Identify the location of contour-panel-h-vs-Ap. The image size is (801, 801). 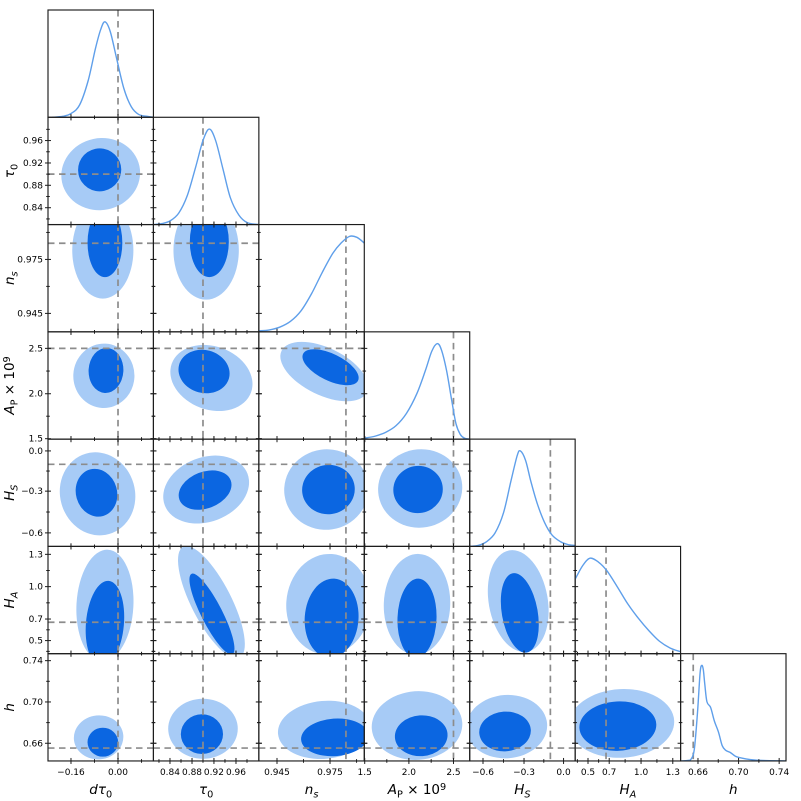
(417, 707).